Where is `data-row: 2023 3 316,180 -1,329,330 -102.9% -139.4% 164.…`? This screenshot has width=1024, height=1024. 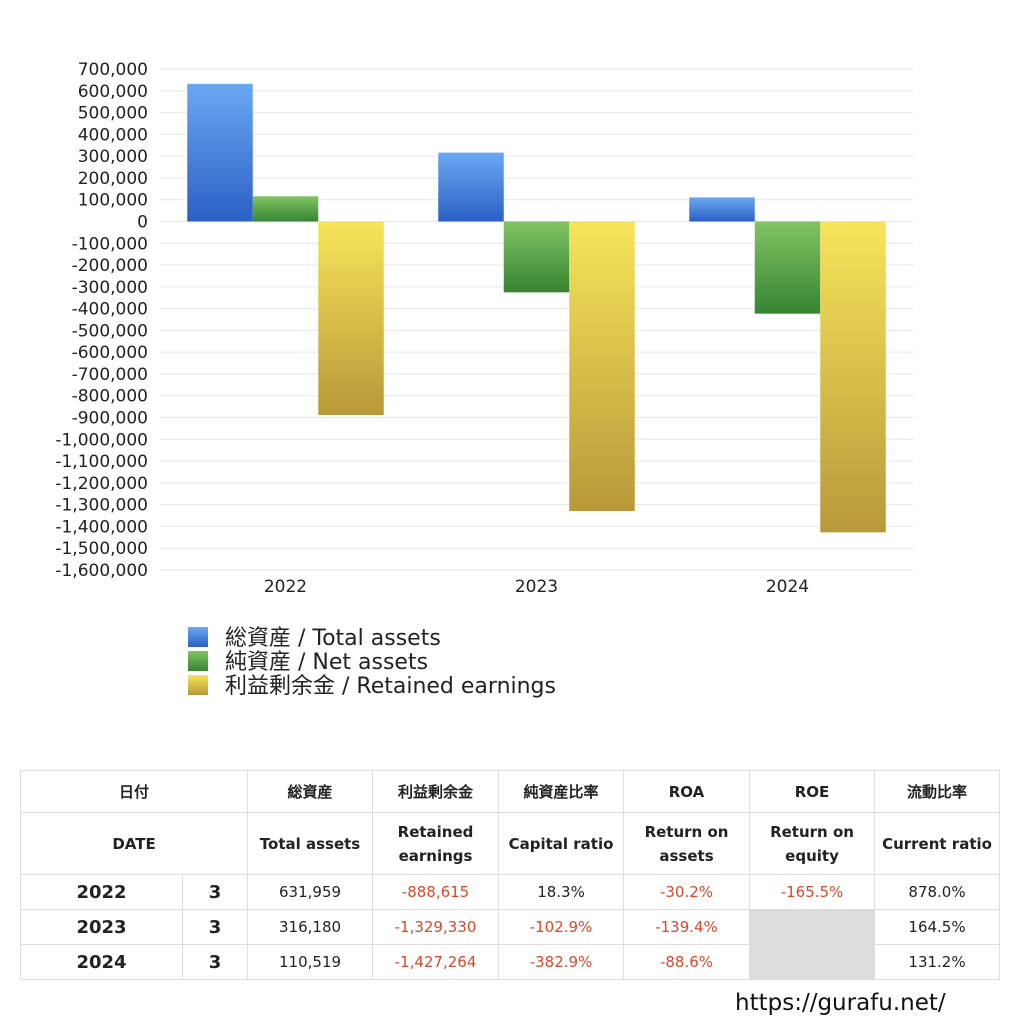
data-row: 2023 3 316,180 -1,329,330 -102.9% -139.4% 164.… is located at coordinates (510, 927).